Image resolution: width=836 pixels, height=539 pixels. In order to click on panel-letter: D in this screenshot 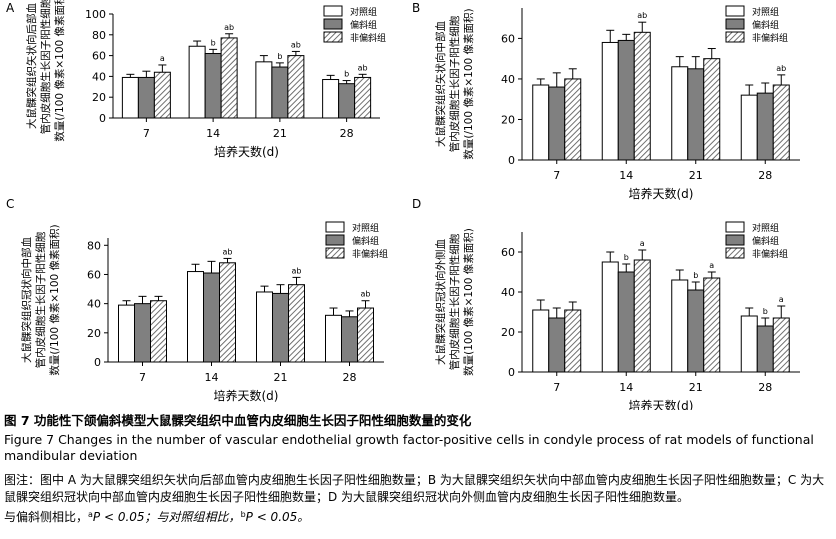, I will do `click(416, 204)`.